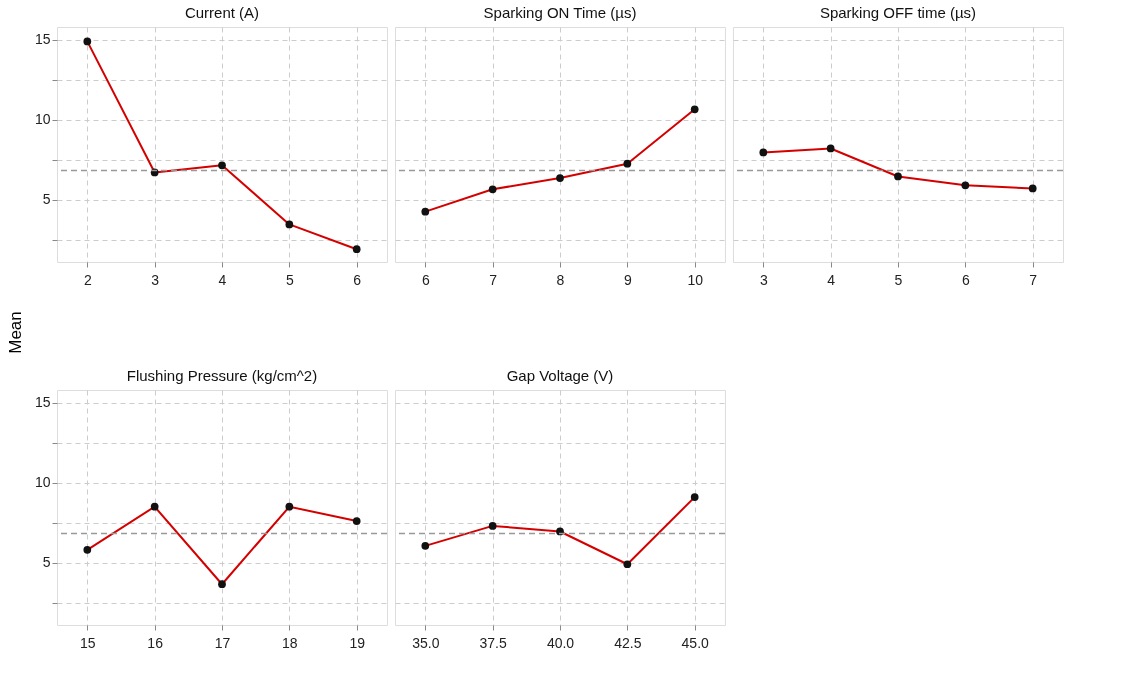  Describe the element at coordinates (15, 332) in the screenshot. I see `y-axis-title: Mean` at that location.